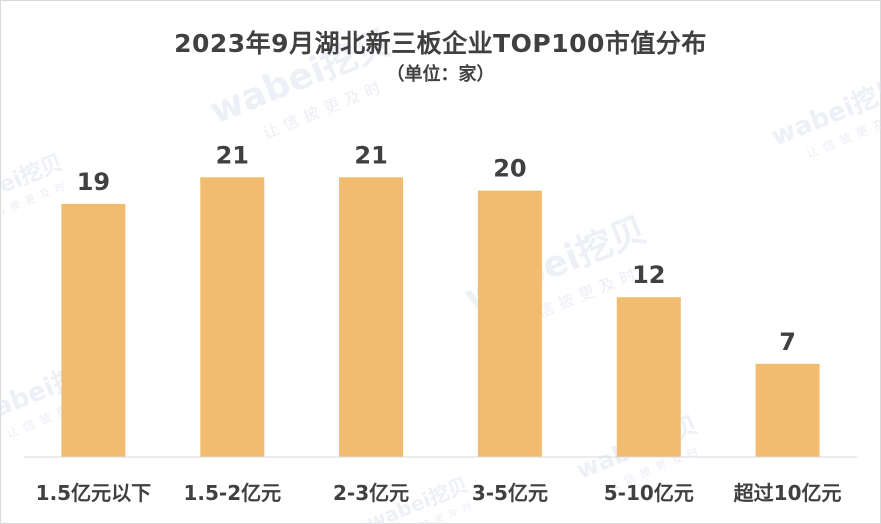 This screenshot has width=881, height=524. Describe the element at coordinates (649, 493) in the screenshot. I see `category-tick-label: 5-10亿元` at that location.